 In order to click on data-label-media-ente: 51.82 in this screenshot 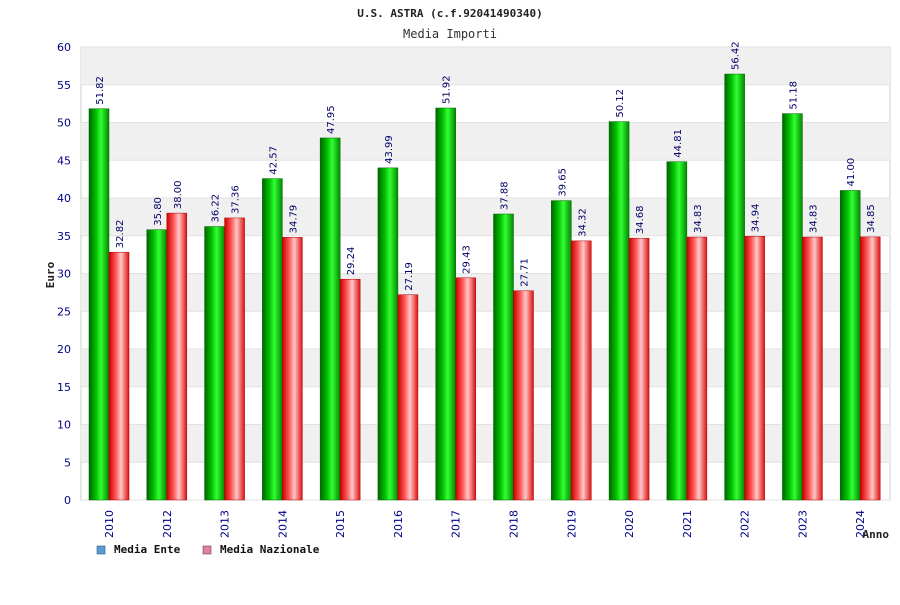, I will do `click(100, 90)`.